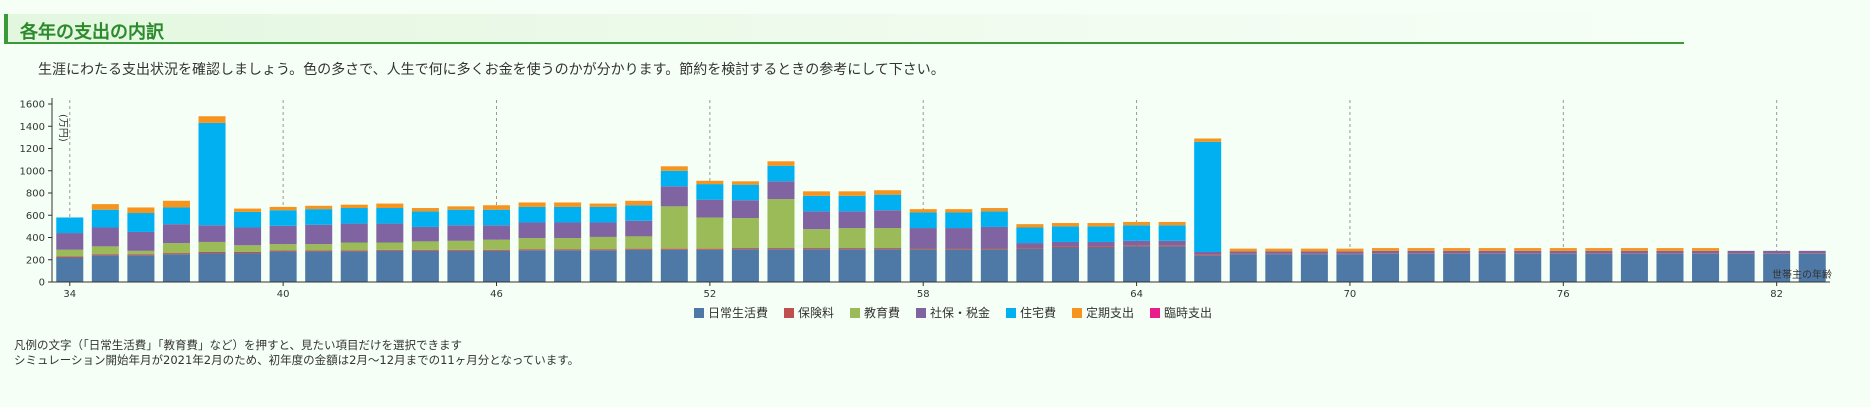 The image size is (1870, 407). I want to click on legend-item-保険料: 保険料, so click(809, 313).